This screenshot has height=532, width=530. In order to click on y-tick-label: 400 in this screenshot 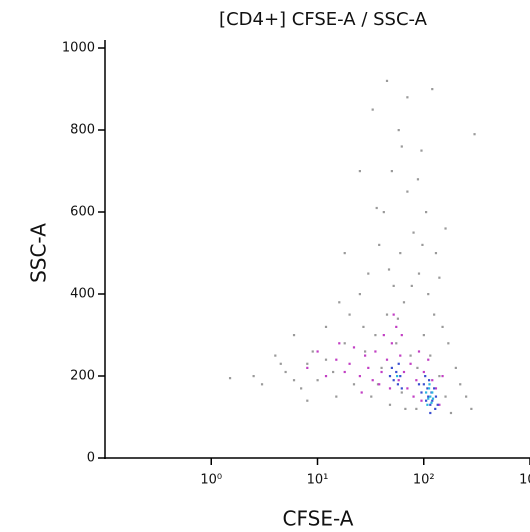, I will do `click(82, 294)`.